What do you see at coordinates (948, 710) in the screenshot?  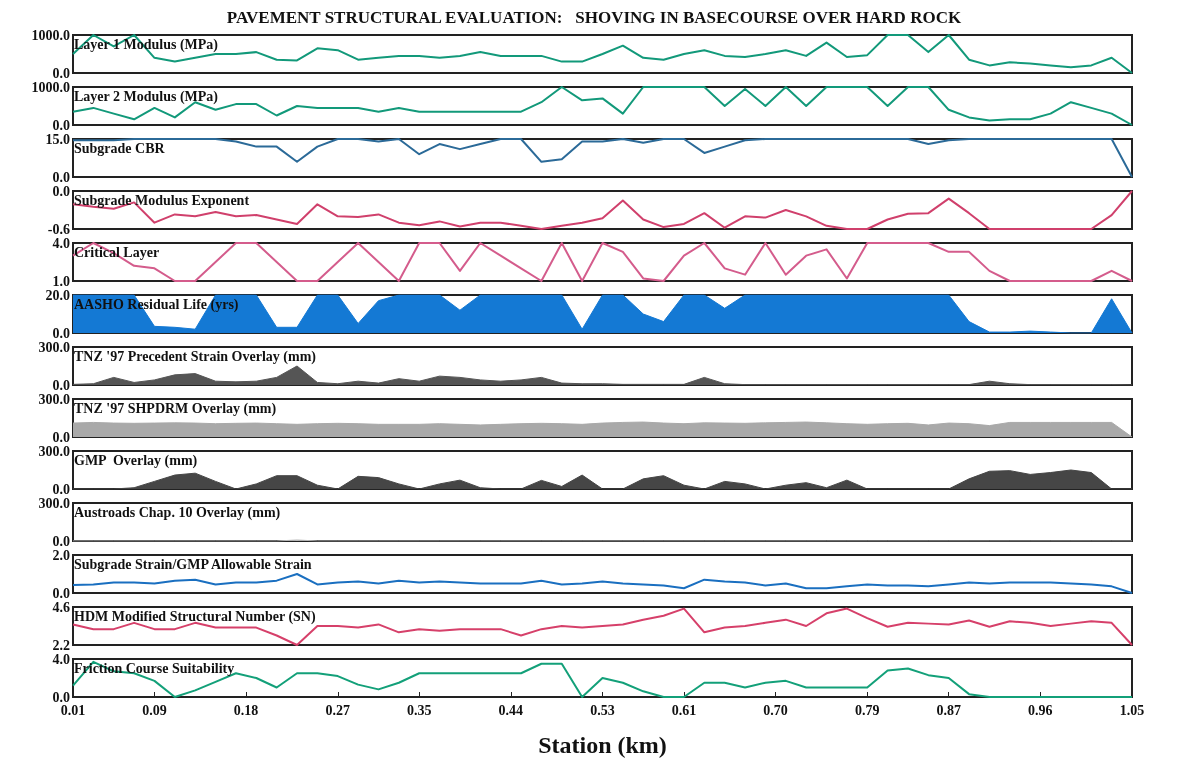 I see `x-tick-label: 0.87` at bounding box center [948, 710].